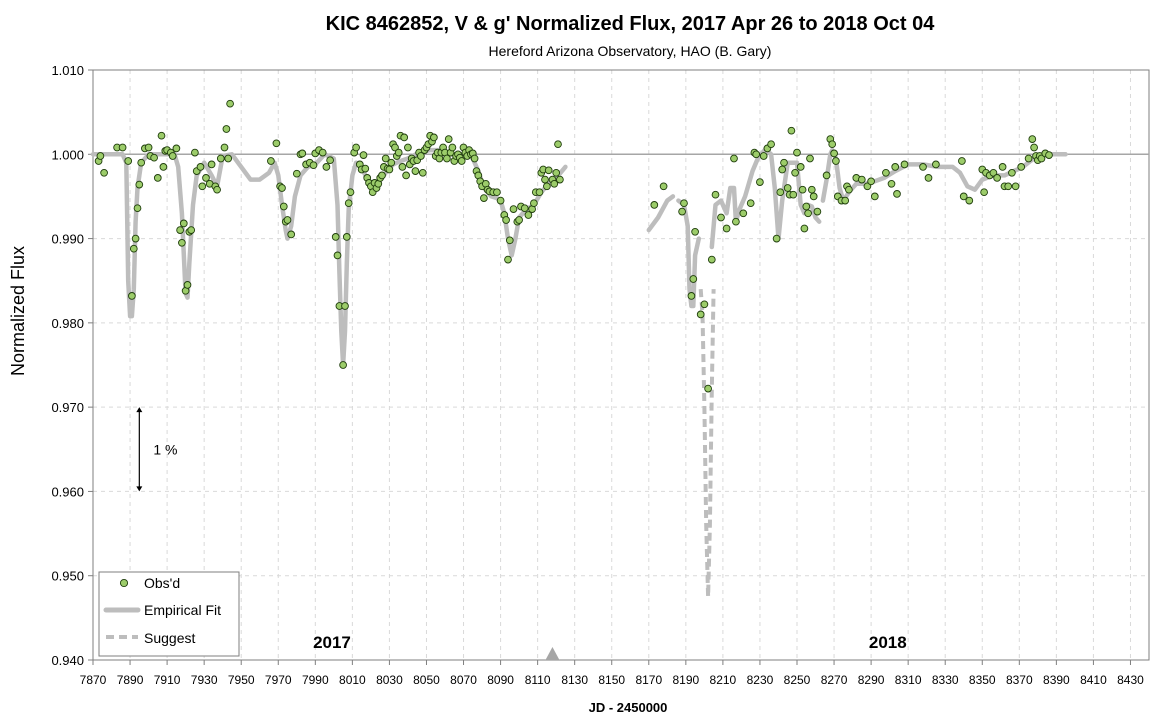 The image size is (1166, 722). I want to click on x-tick-label: 8270, so click(834, 680).